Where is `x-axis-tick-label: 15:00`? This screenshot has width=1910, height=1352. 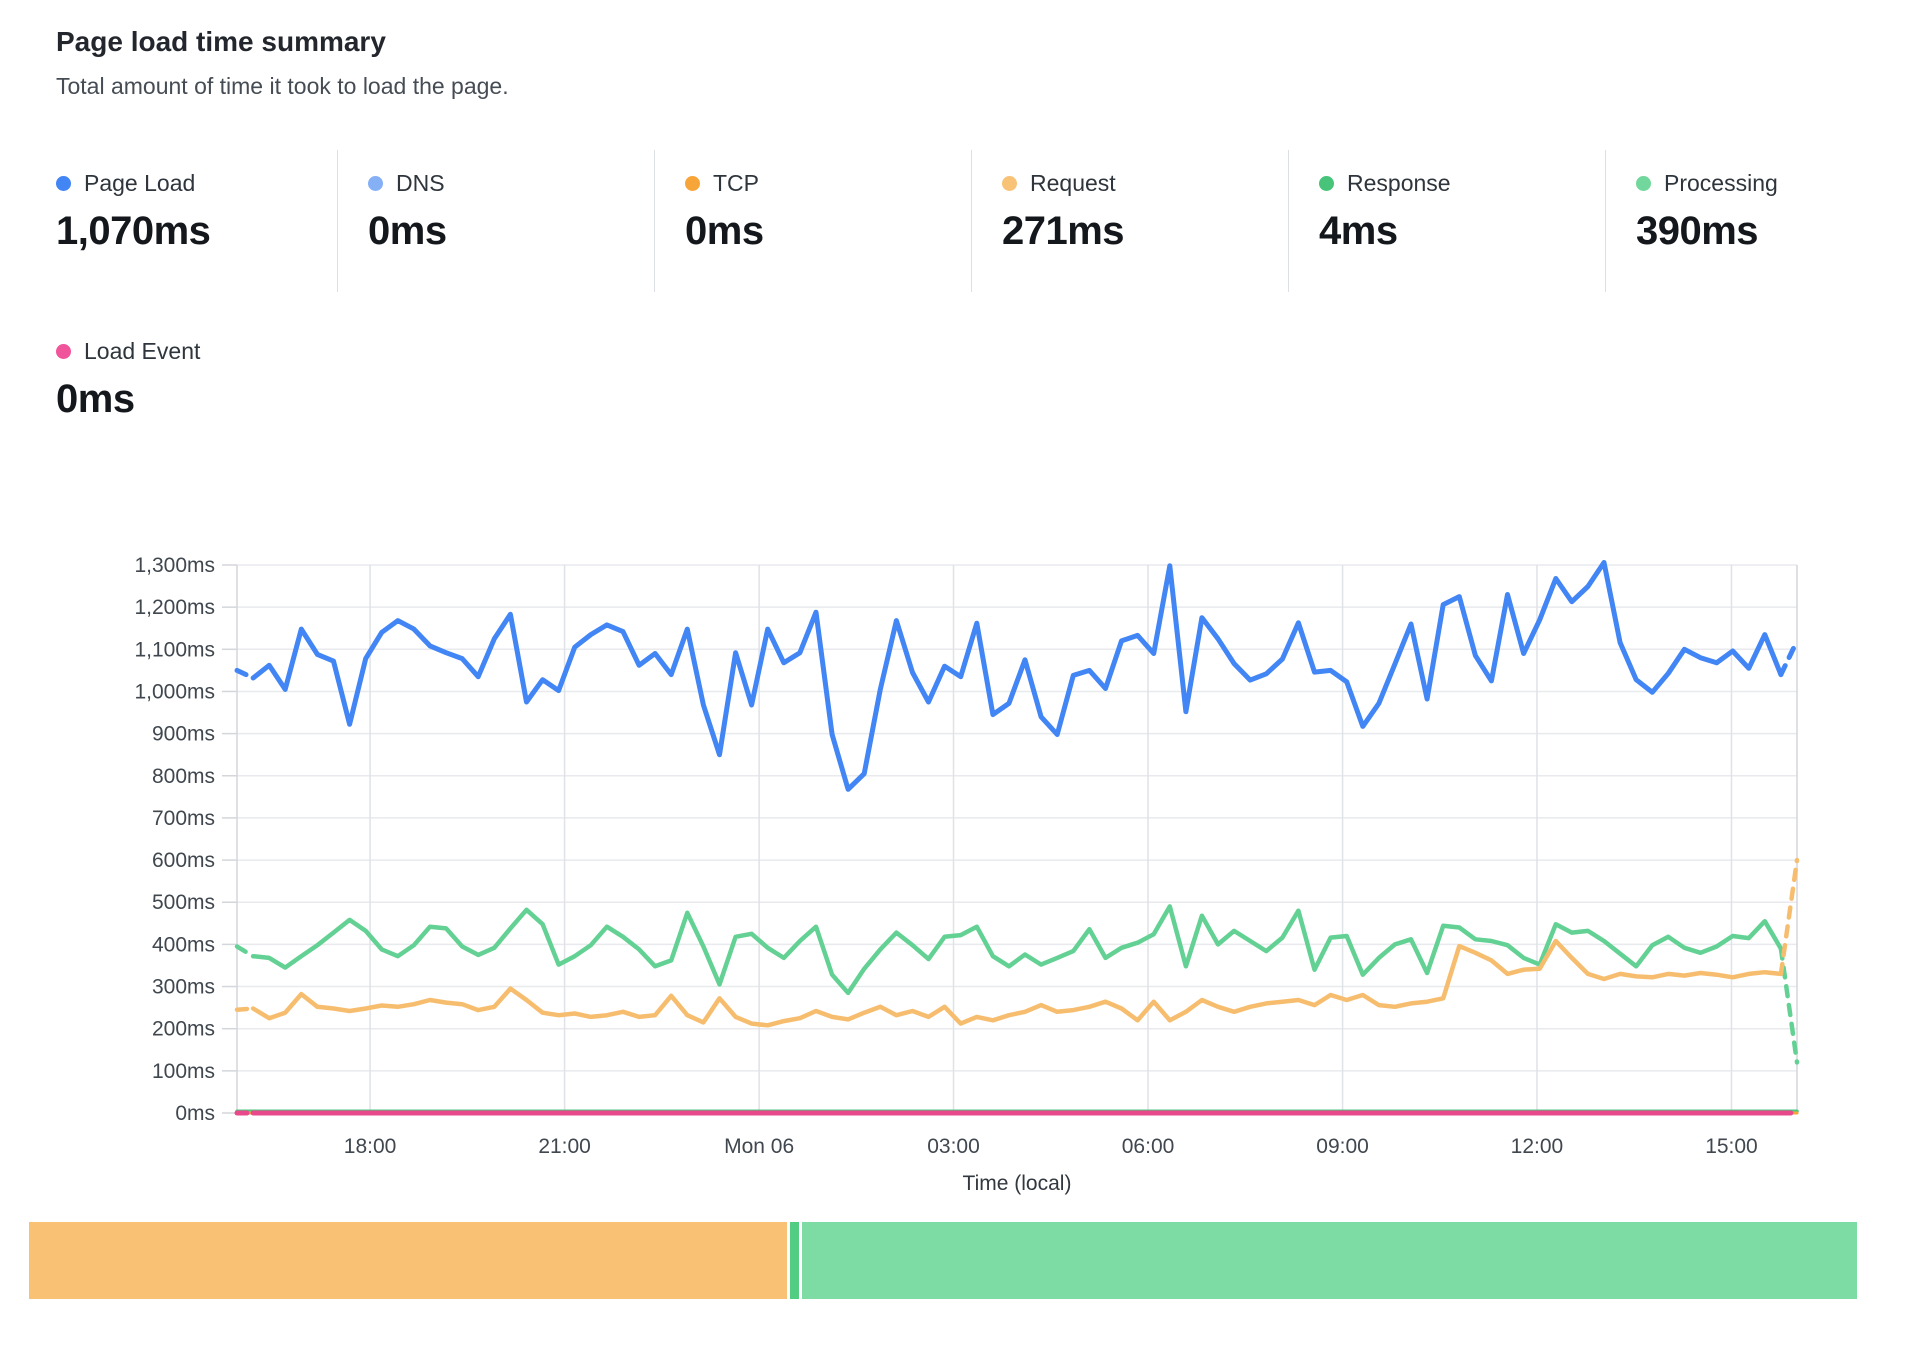
x-axis-tick-label: 15:00 is located at coordinates (1731, 1146).